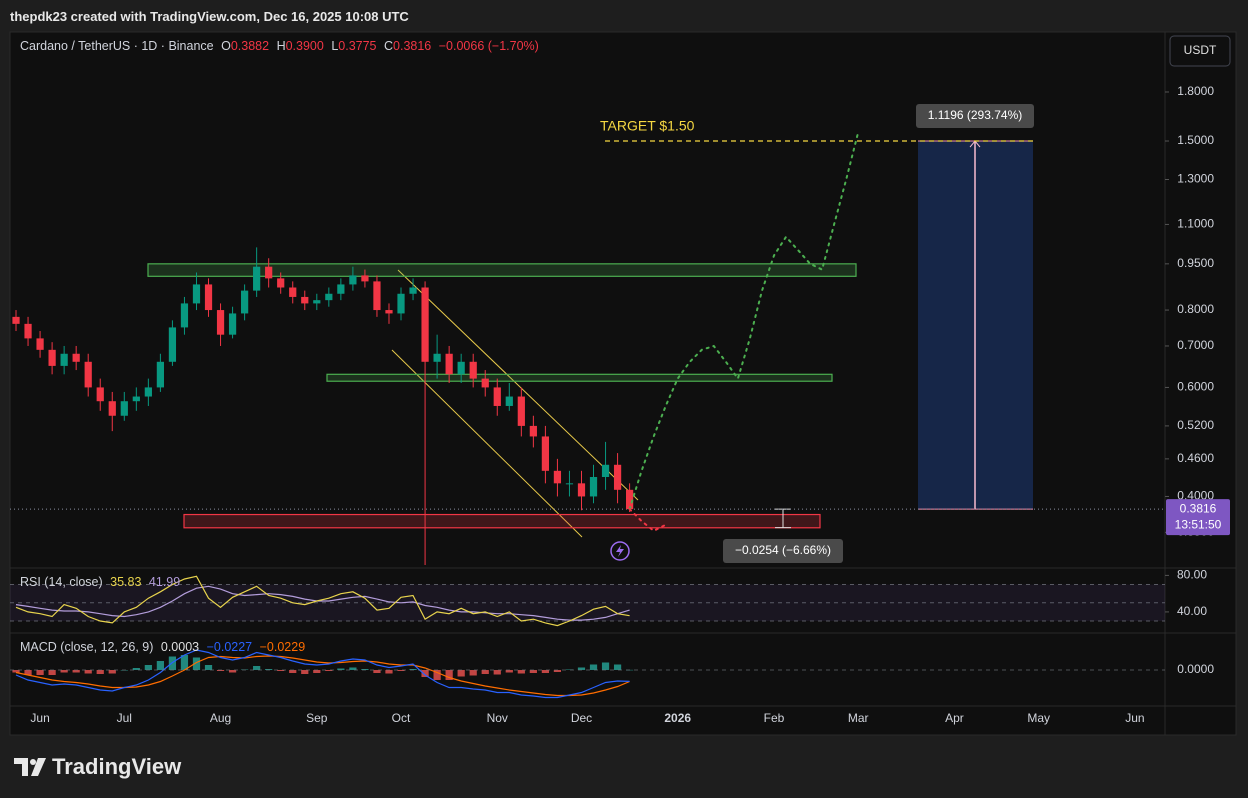  What do you see at coordinates (334, 46) in the screenshot?
I see `legend-key: L` at bounding box center [334, 46].